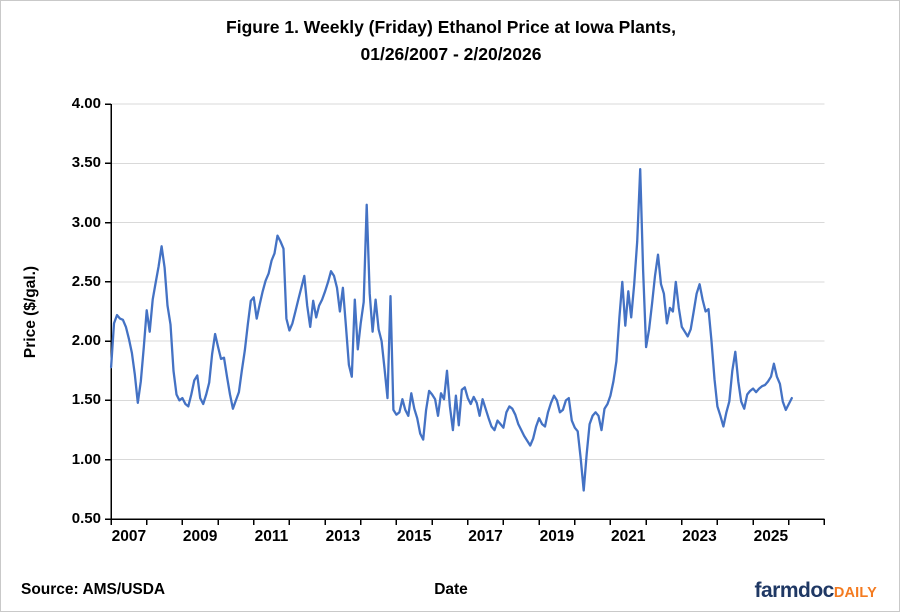 This screenshot has height=612, width=900. Describe the element at coordinates (628, 536) in the screenshot. I see `x-tick-label: 2021` at that location.